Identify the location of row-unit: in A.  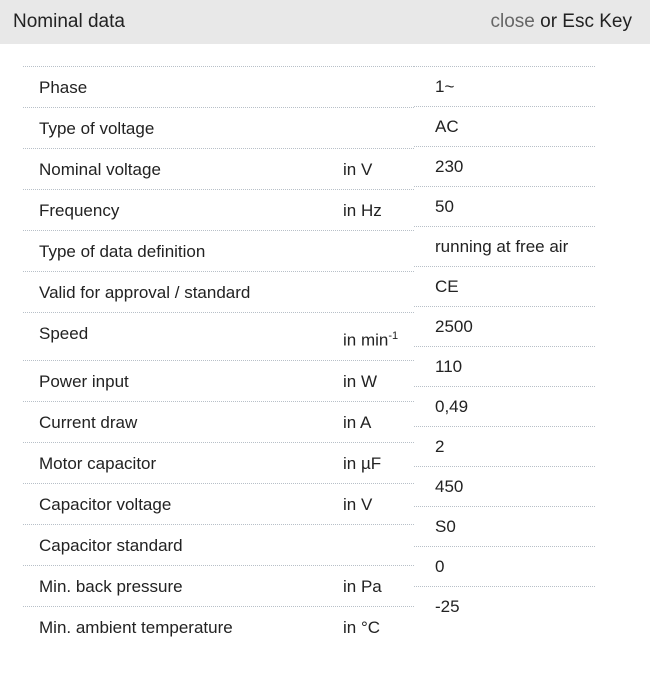
(357, 422).